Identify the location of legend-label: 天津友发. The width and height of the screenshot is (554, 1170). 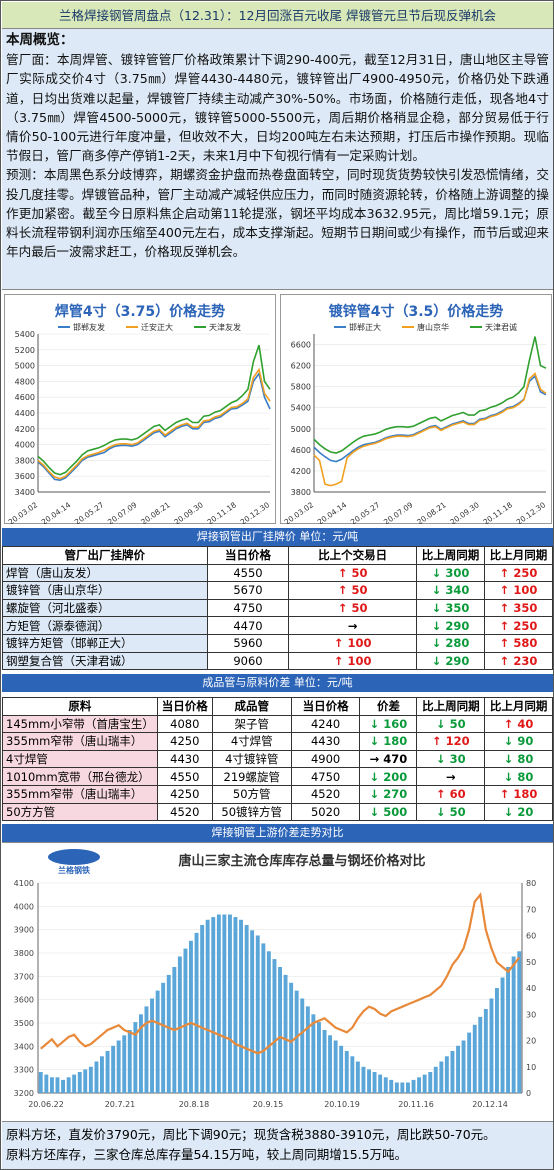
(225, 327).